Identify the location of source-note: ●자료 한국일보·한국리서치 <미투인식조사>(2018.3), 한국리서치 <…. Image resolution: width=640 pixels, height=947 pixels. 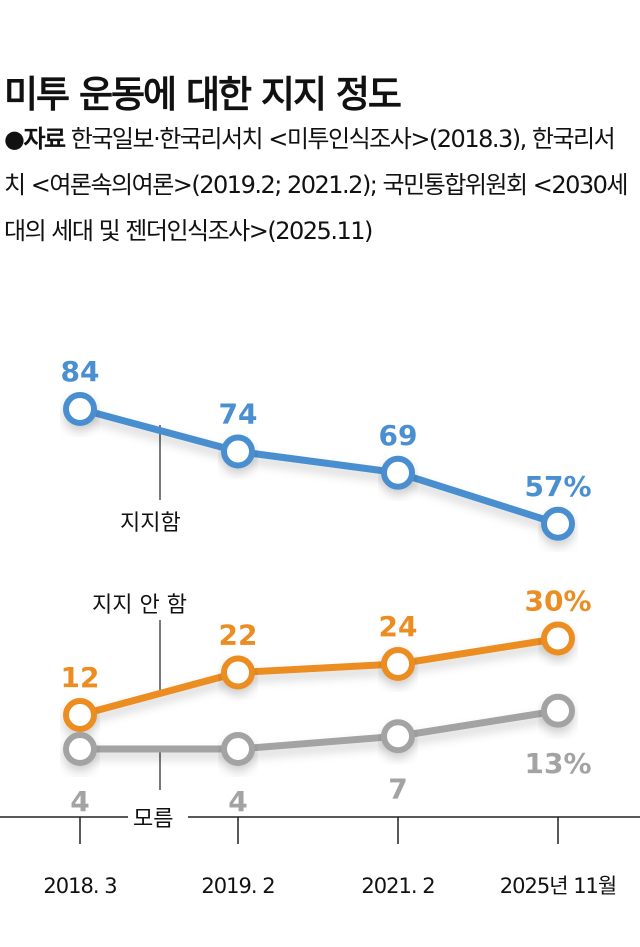
(319, 185).